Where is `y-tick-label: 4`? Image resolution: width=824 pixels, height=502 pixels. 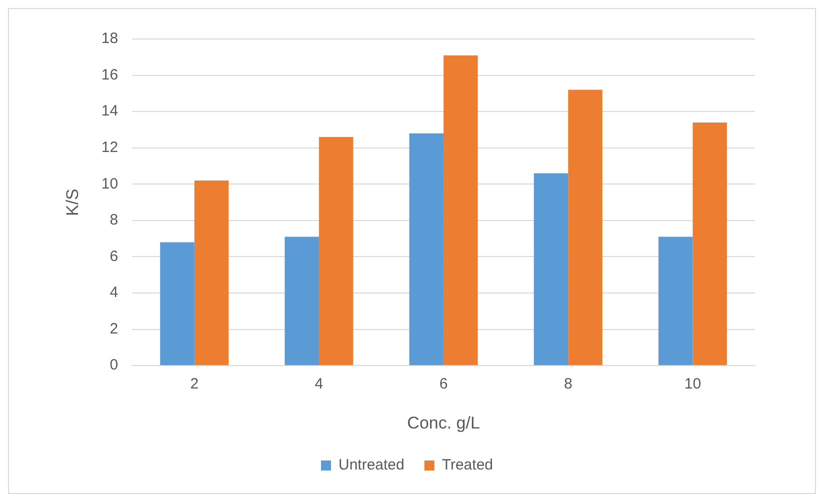
y-tick-label: 4 is located at coordinates (114, 293).